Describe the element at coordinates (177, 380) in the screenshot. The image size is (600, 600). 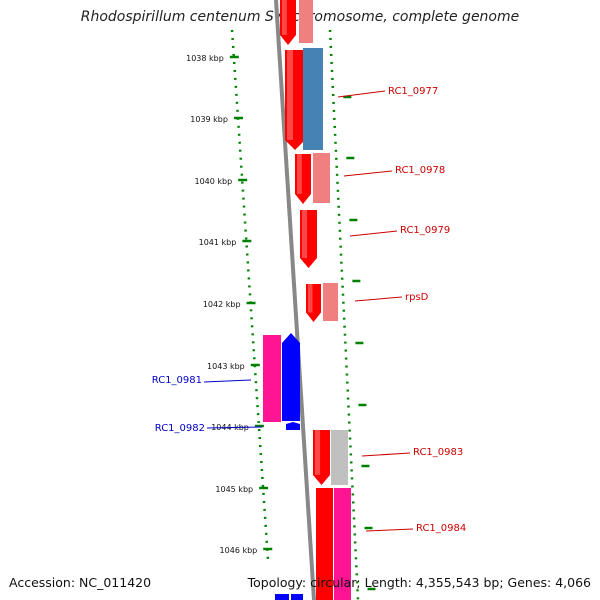
I see `gene-label: RC1_0981` at that location.